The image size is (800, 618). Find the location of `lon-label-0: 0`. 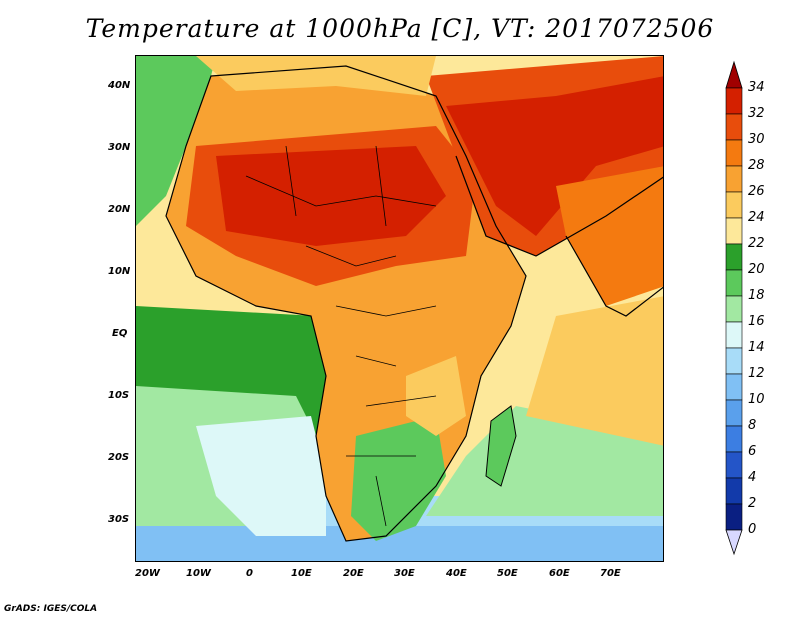

lon-label-0: 0 is located at coordinates (249, 573).